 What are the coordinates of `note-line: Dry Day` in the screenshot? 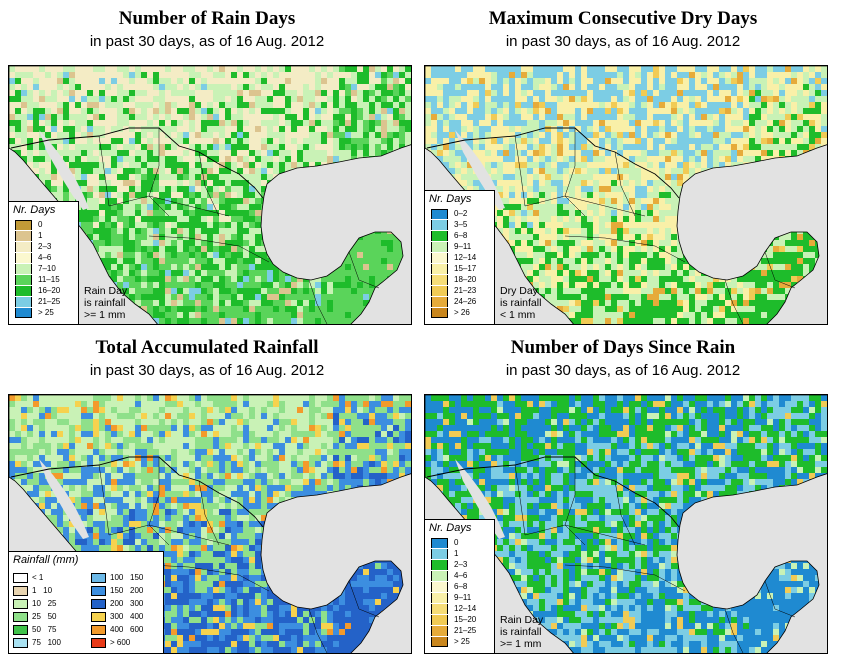 It's located at (519, 291).